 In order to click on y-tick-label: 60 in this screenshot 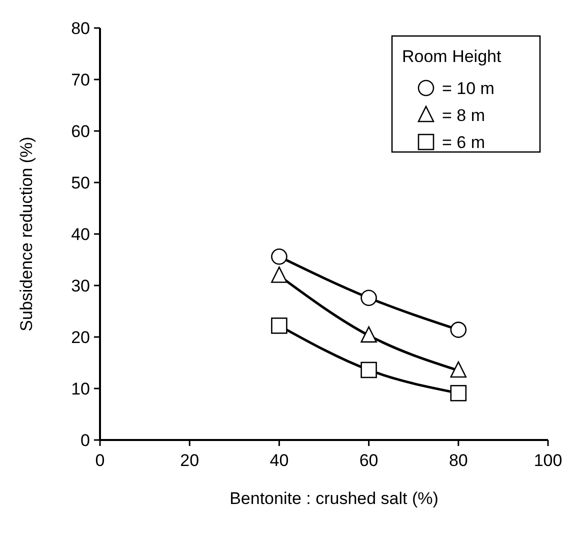, I will do `click(80, 131)`.